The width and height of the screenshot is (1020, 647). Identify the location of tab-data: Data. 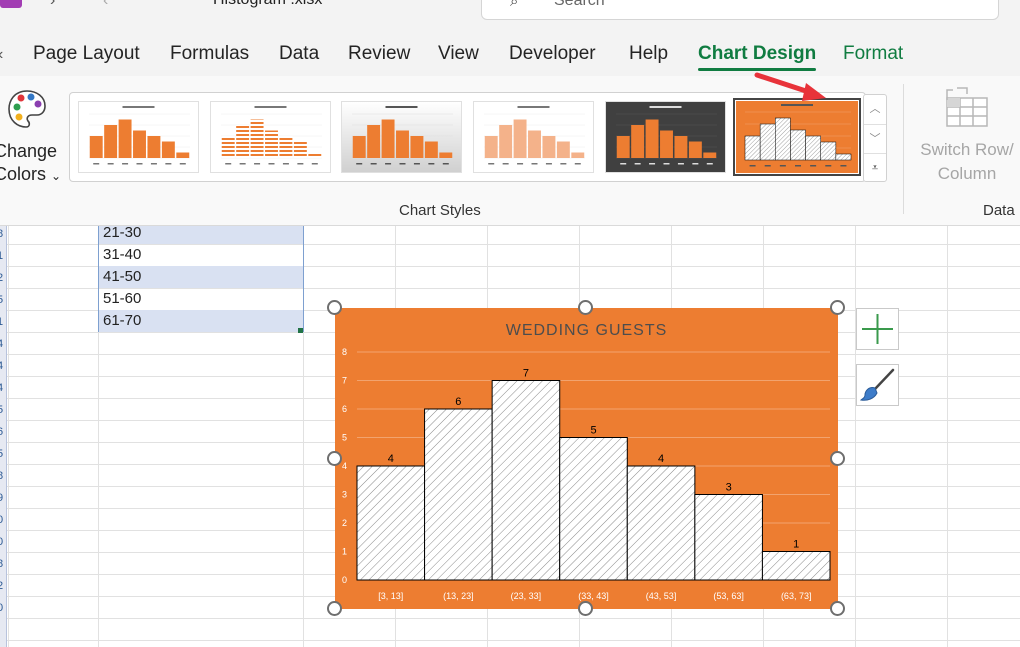
(299, 53).